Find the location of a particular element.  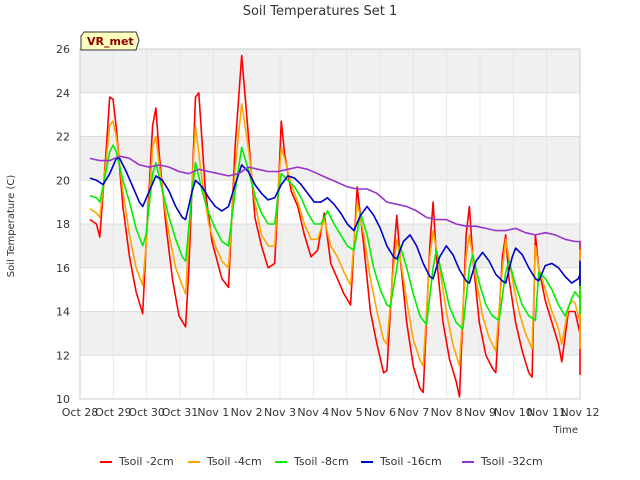

y-tick-label: 26 is located at coordinates (63, 49).